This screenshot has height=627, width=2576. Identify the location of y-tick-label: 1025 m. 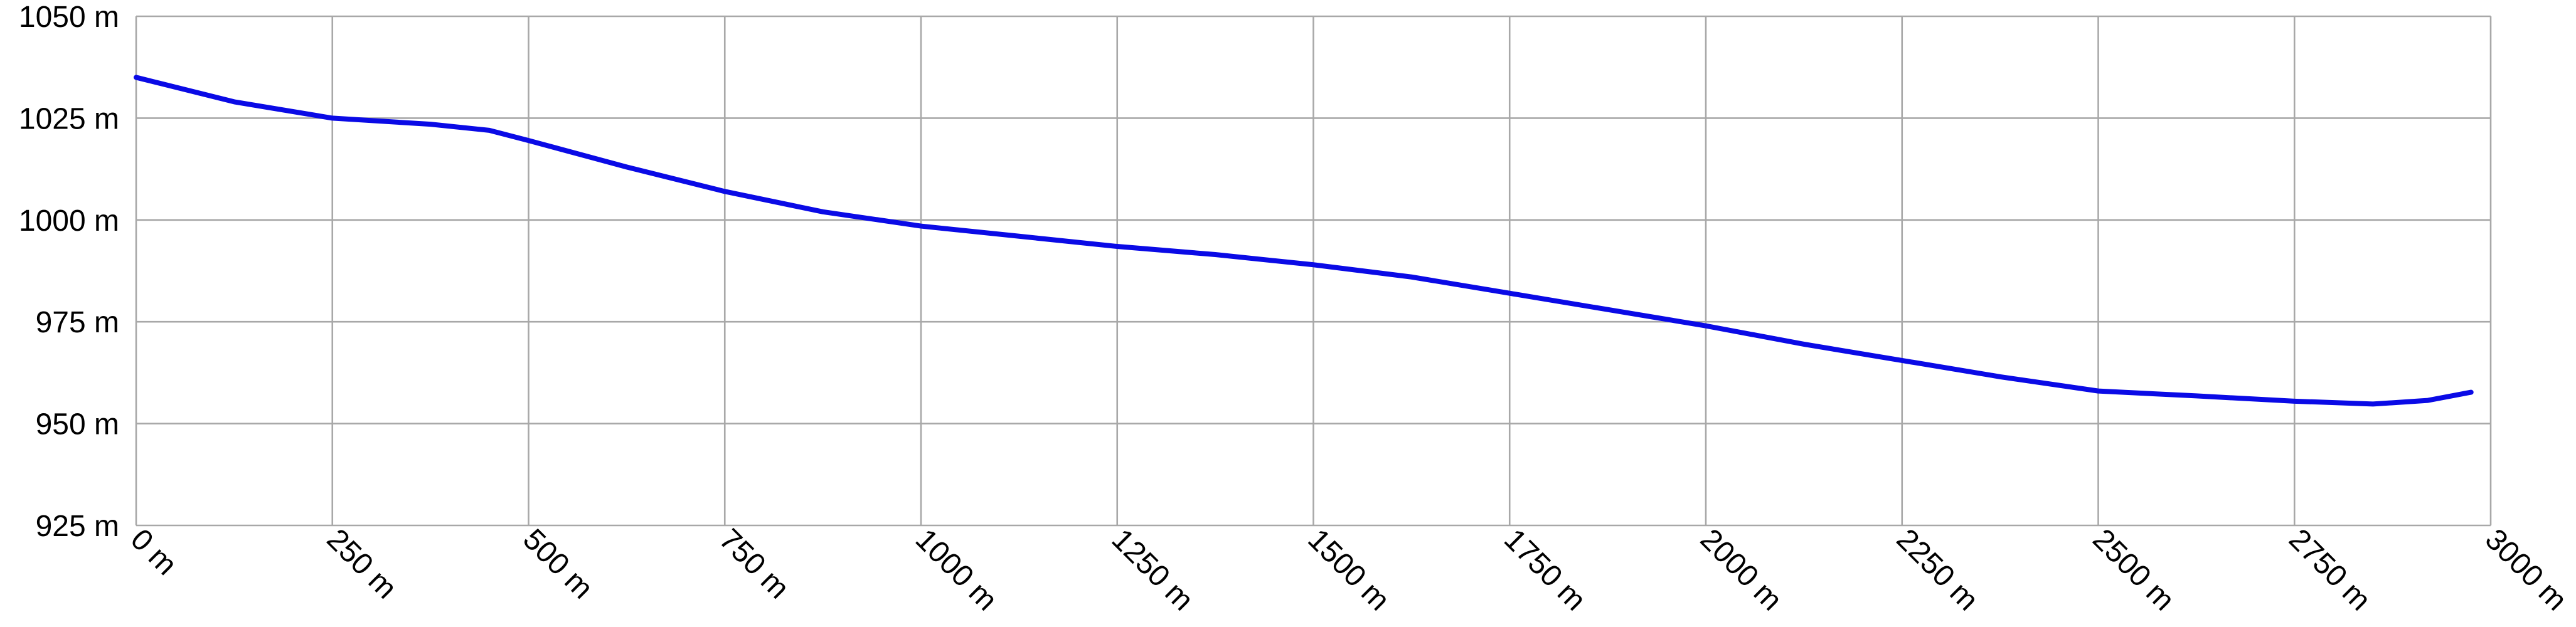
(69, 118).